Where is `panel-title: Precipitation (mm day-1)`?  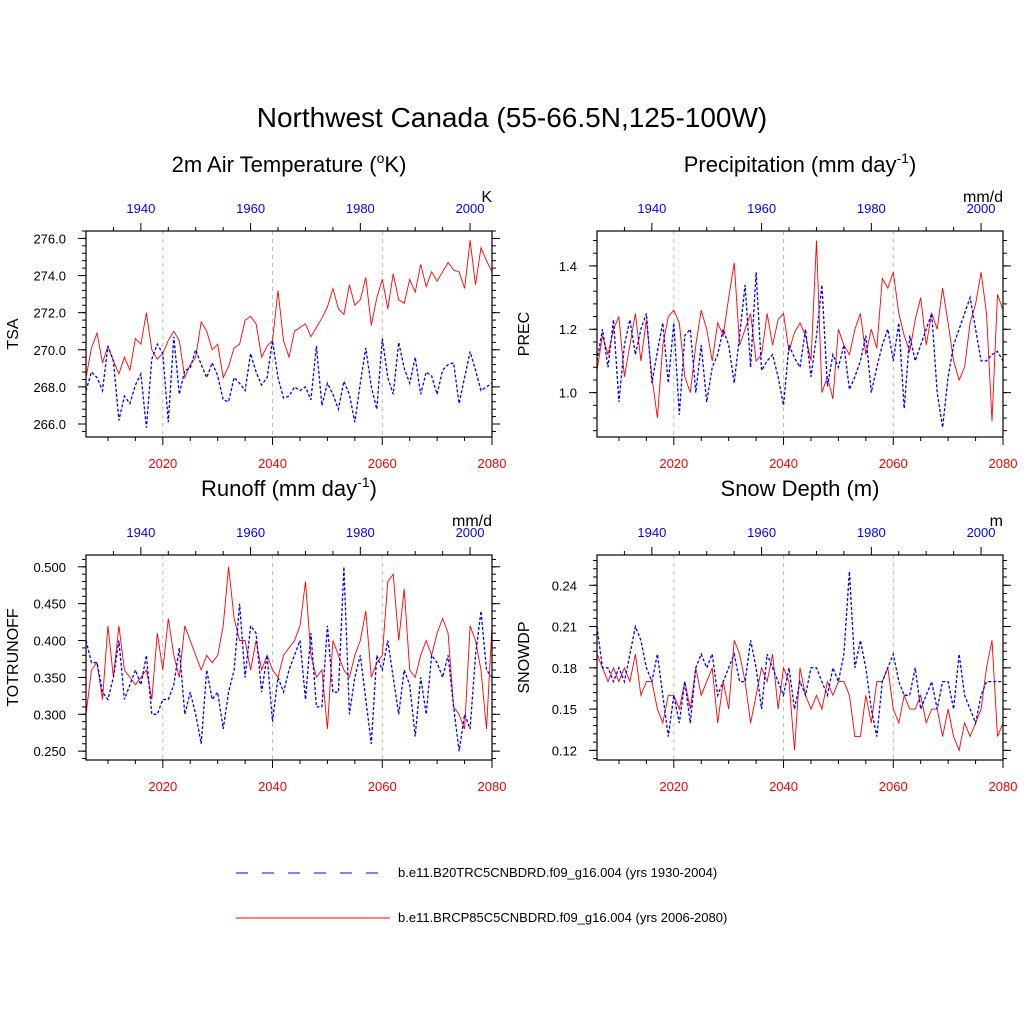 panel-title: Precipitation (mm day-1) is located at coordinates (800, 163).